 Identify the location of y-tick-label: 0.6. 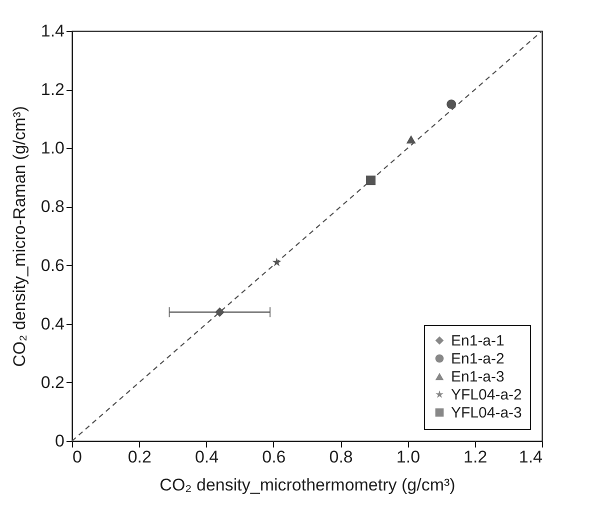
(52, 265).